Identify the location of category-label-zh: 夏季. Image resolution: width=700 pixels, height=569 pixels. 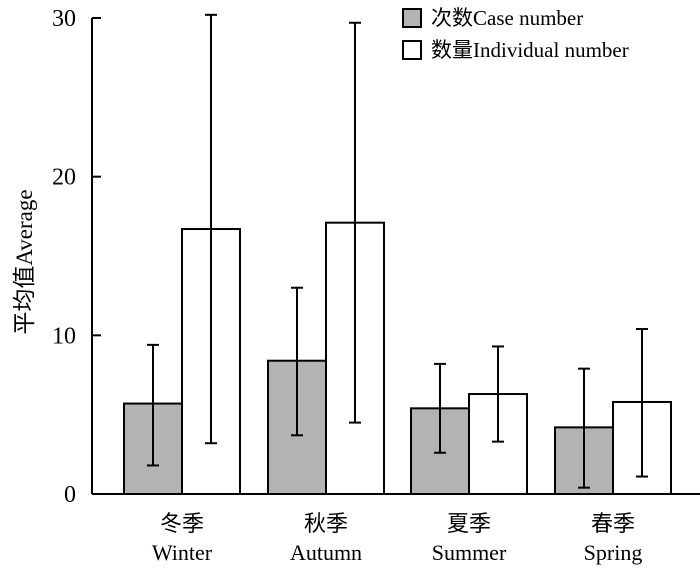
(469, 523).